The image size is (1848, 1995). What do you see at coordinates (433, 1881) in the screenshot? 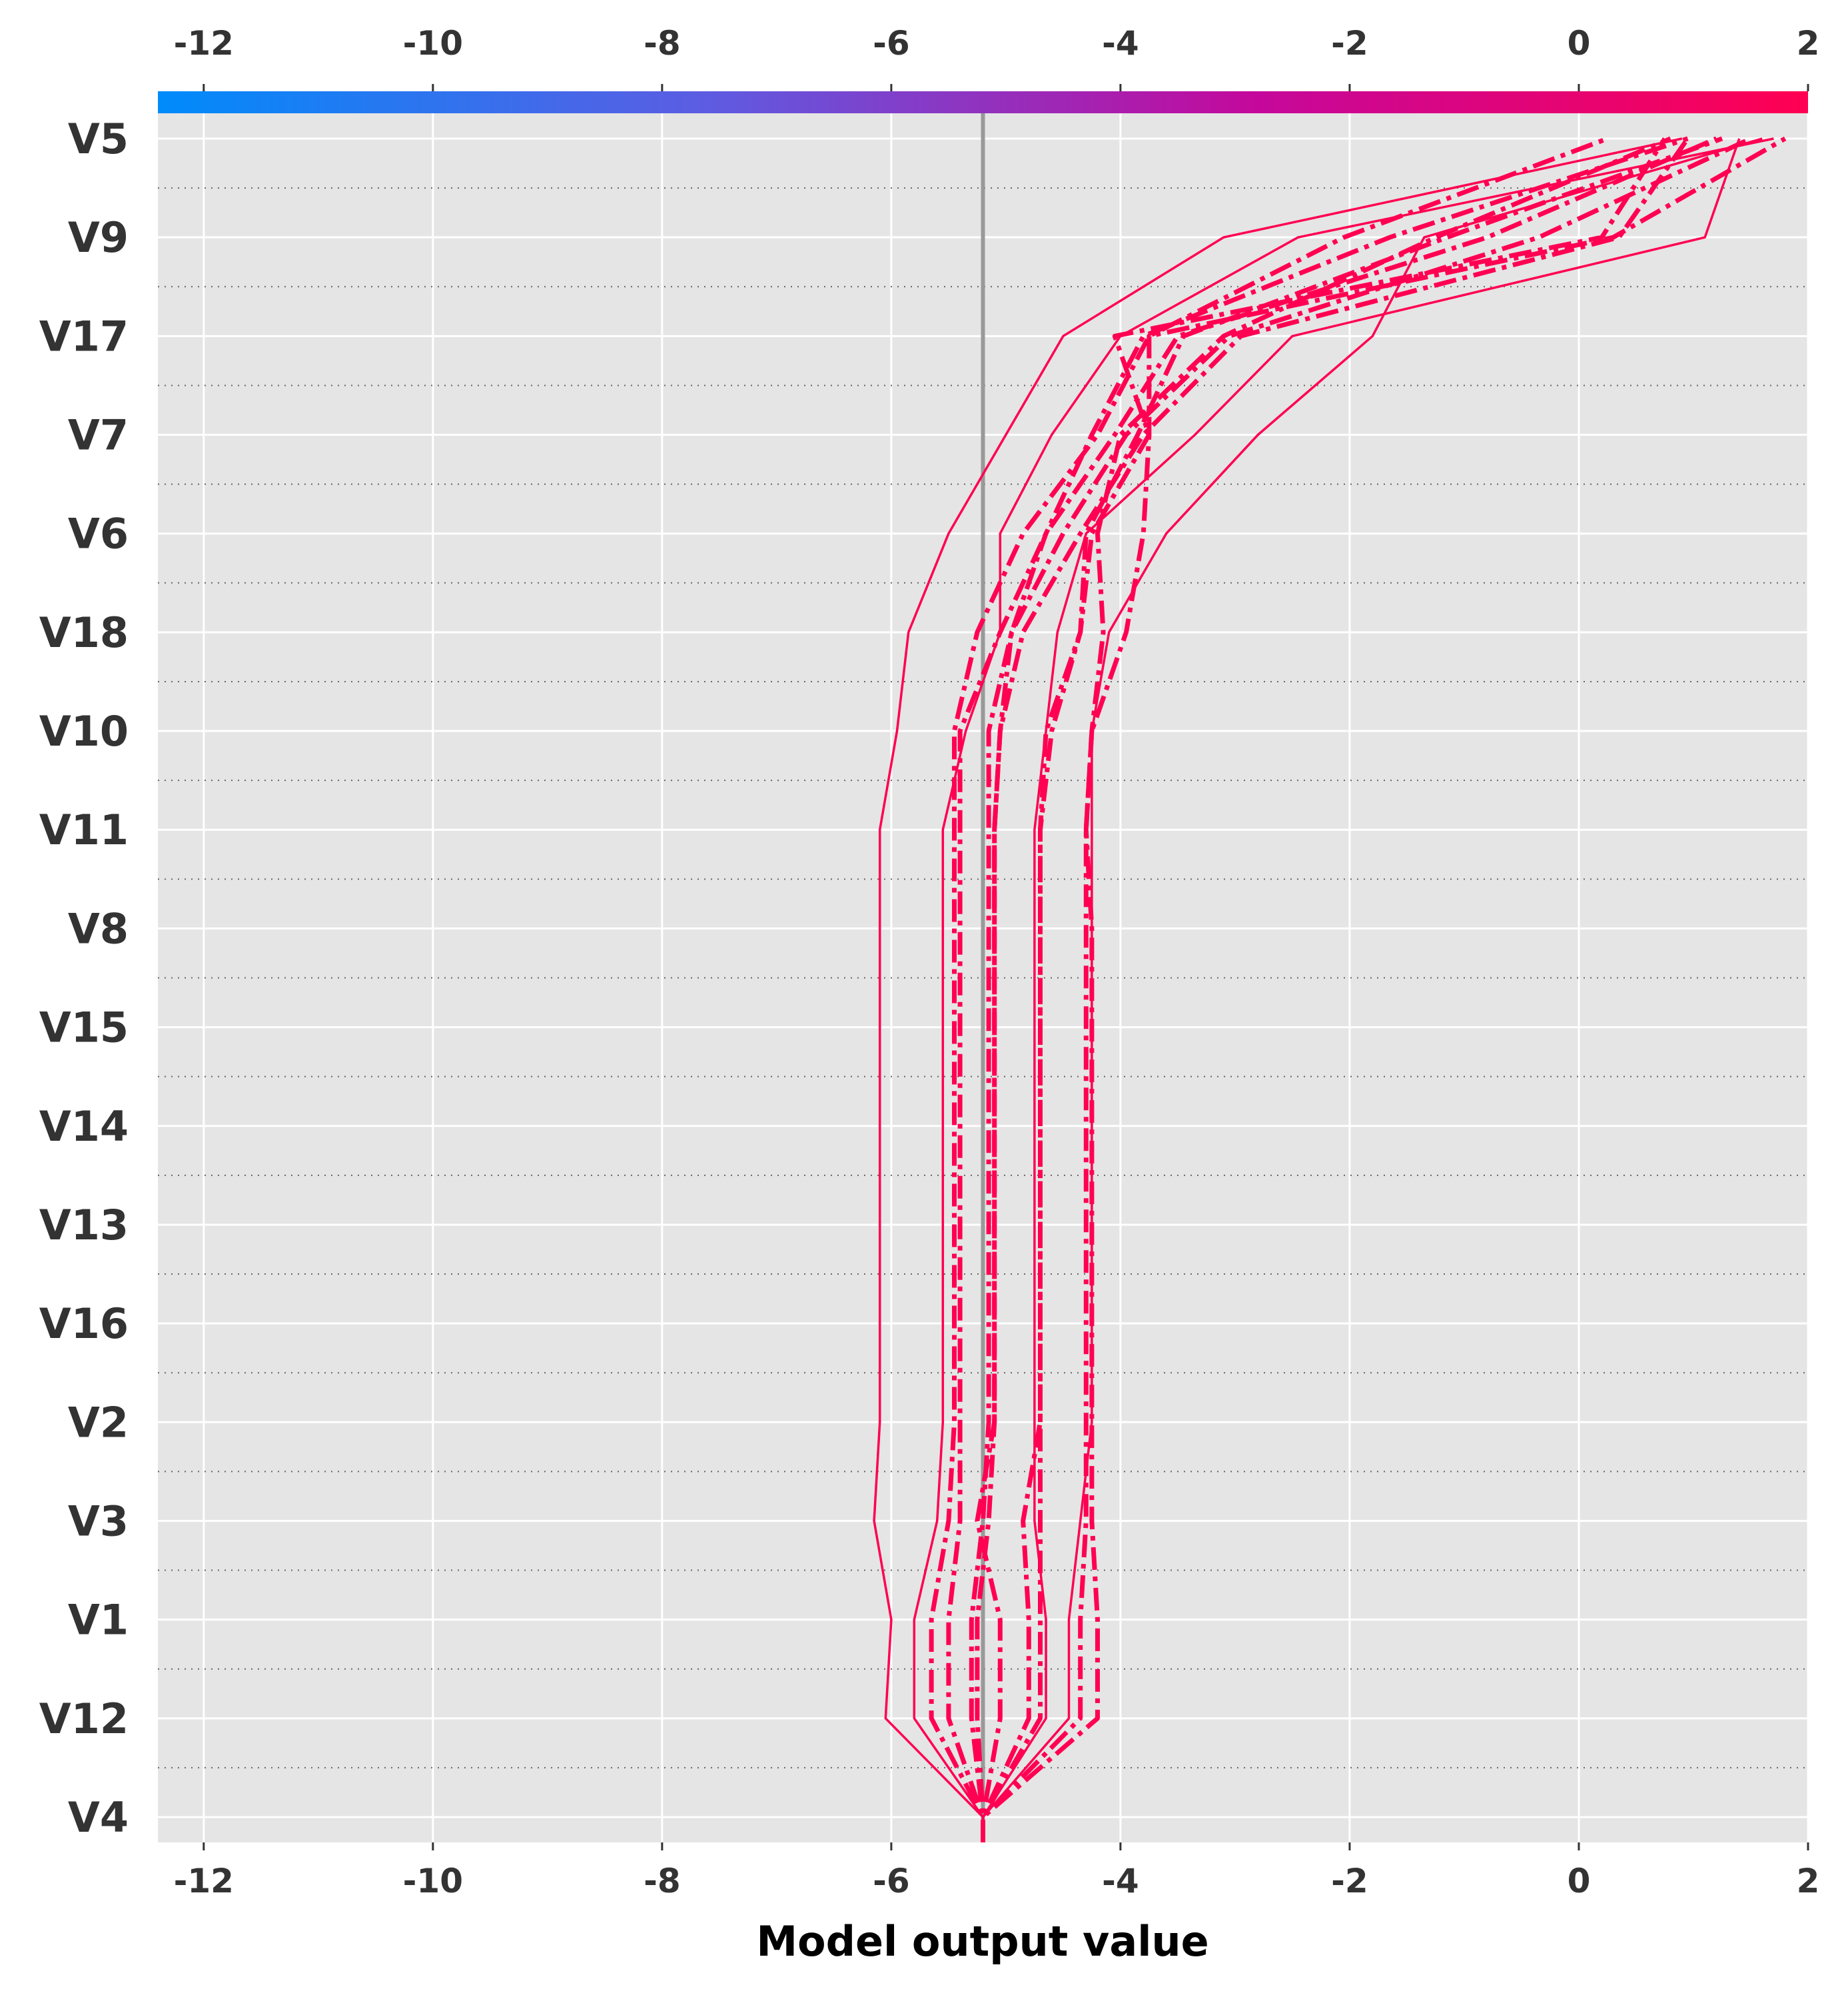
I see `x-tick-label-bottom: -10` at bounding box center [433, 1881].